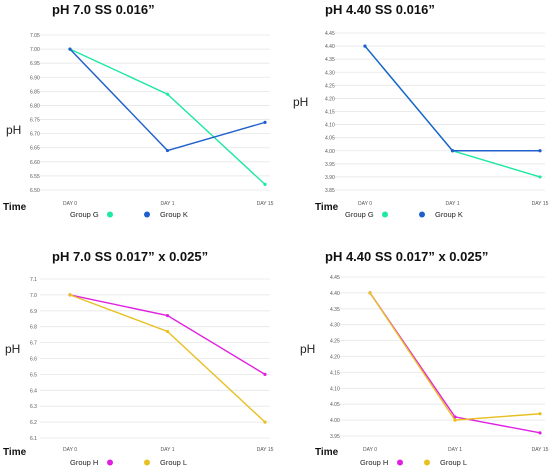  What do you see at coordinates (35, 135) in the screenshot?
I see `y-tick-label: 6.70` at bounding box center [35, 135].